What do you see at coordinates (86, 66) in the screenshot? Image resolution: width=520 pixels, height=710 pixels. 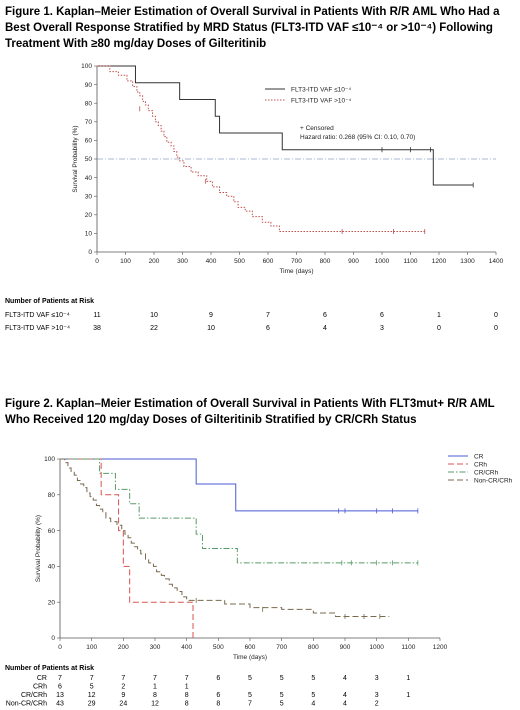 I see `y-tick-label: 100` at bounding box center [86, 66].